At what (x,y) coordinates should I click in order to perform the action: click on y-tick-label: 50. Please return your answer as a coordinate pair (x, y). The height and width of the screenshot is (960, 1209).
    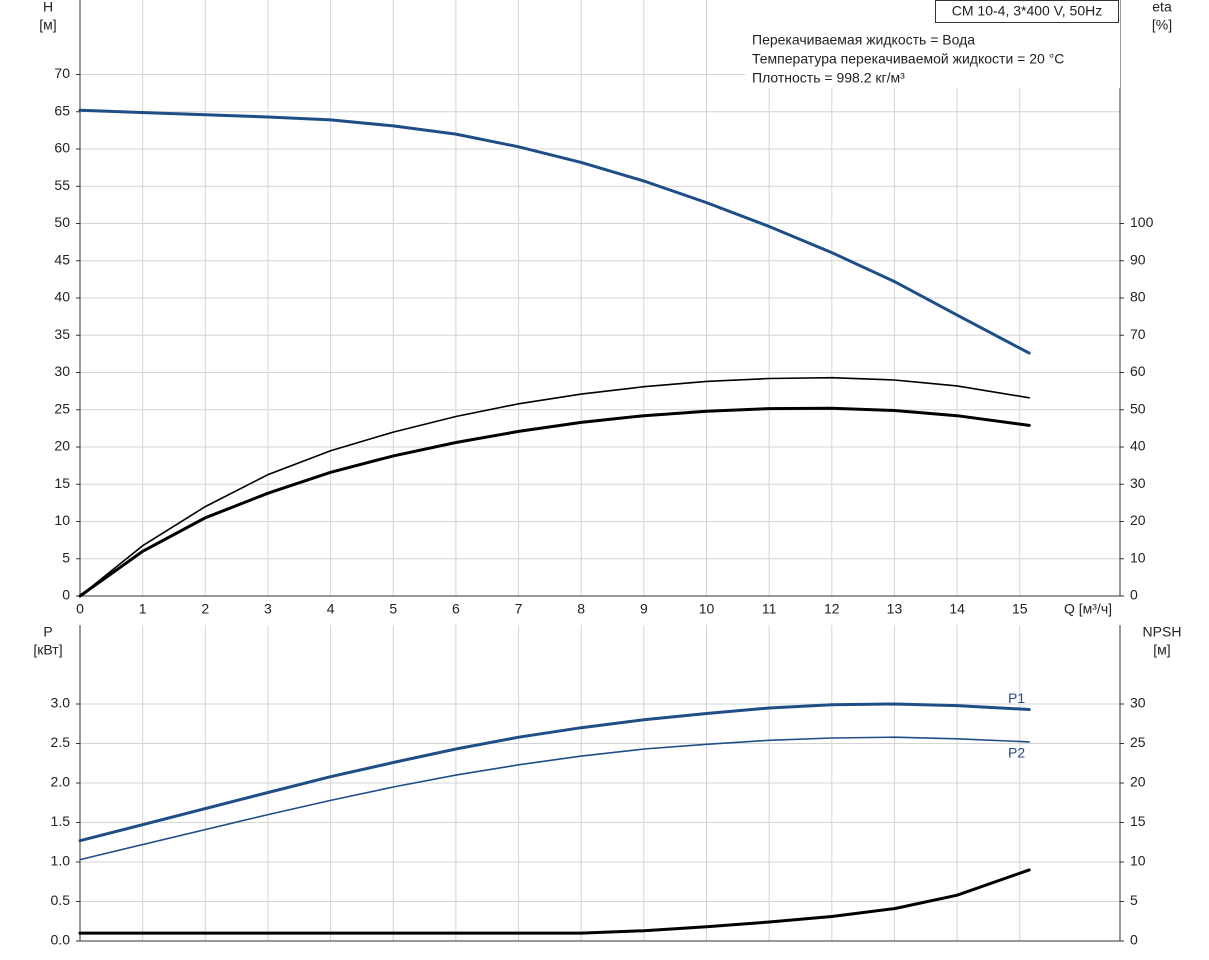
    Looking at the image, I should click on (62, 222).